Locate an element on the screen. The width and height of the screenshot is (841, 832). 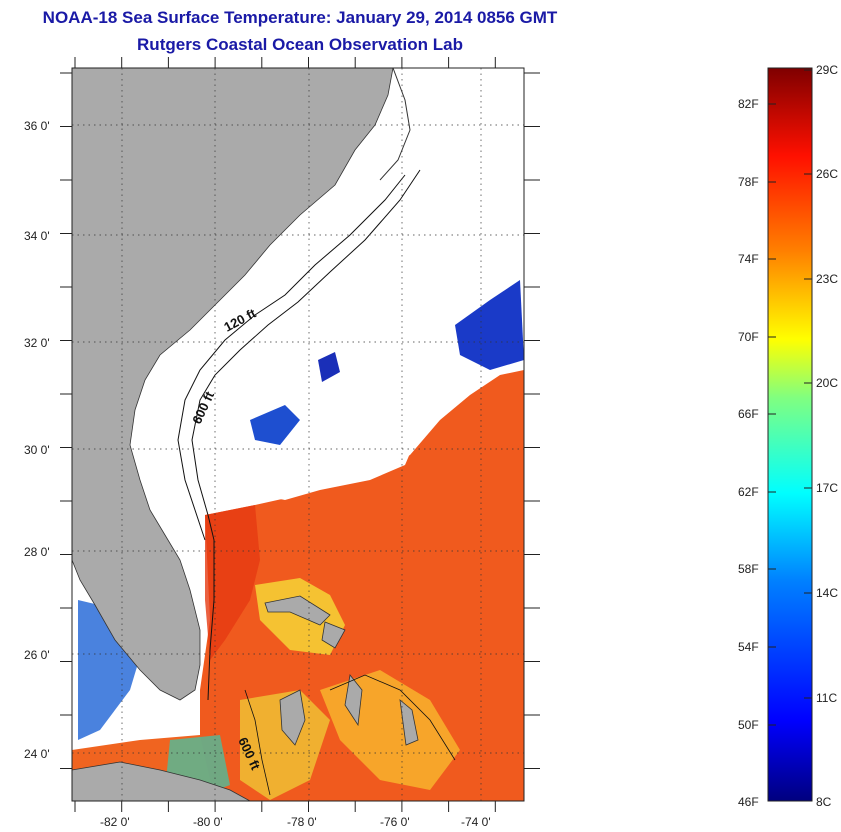
lat-label-36: 36 0' is located at coordinates (37, 126).